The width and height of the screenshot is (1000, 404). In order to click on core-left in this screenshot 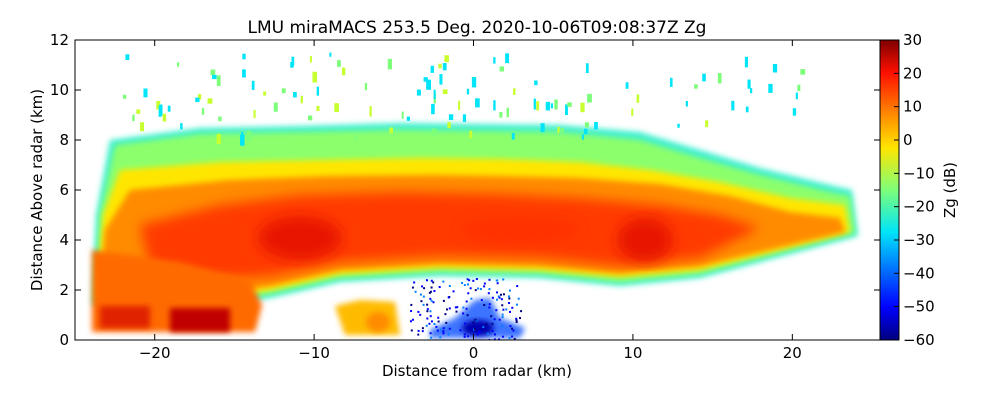, I will do `click(300, 238)`.